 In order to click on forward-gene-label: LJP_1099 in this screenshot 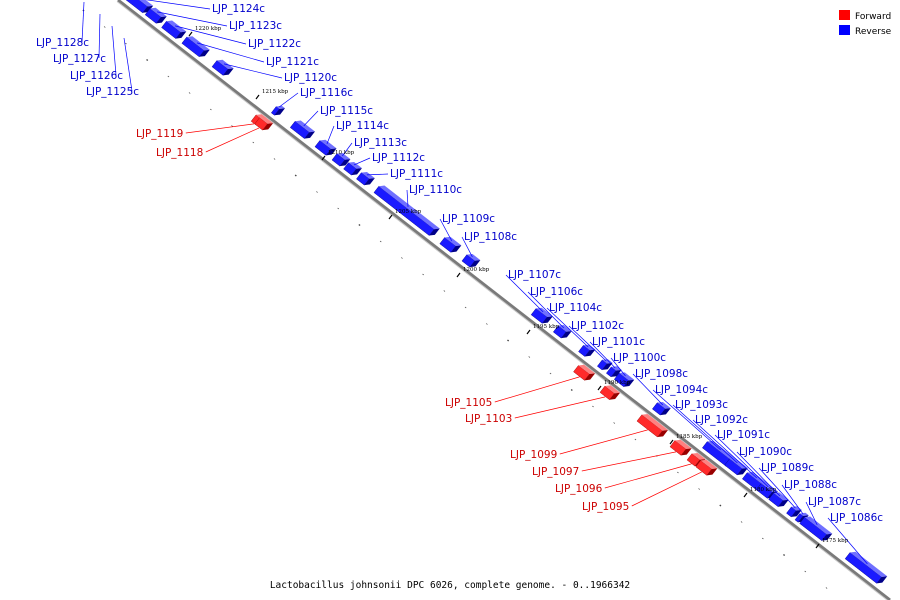, I will do `click(533, 455)`.